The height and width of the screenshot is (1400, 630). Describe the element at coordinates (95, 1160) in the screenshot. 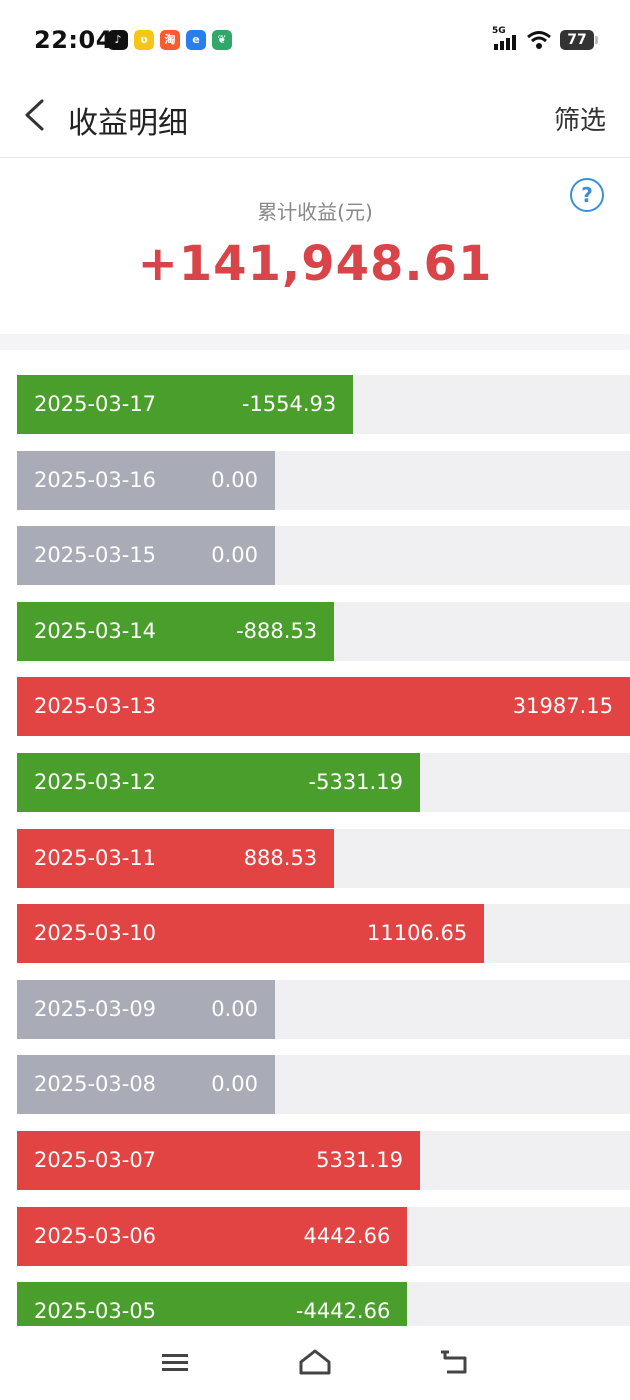

I see `earnings-date: 2025-03-07` at that location.